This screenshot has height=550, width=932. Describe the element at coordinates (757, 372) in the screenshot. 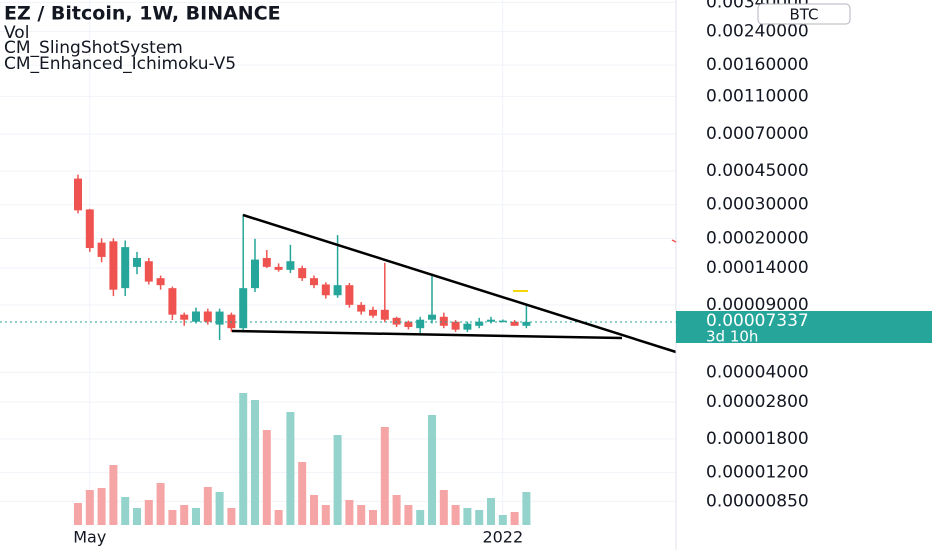

I see `y-tick-label: 0.00004000` at that location.